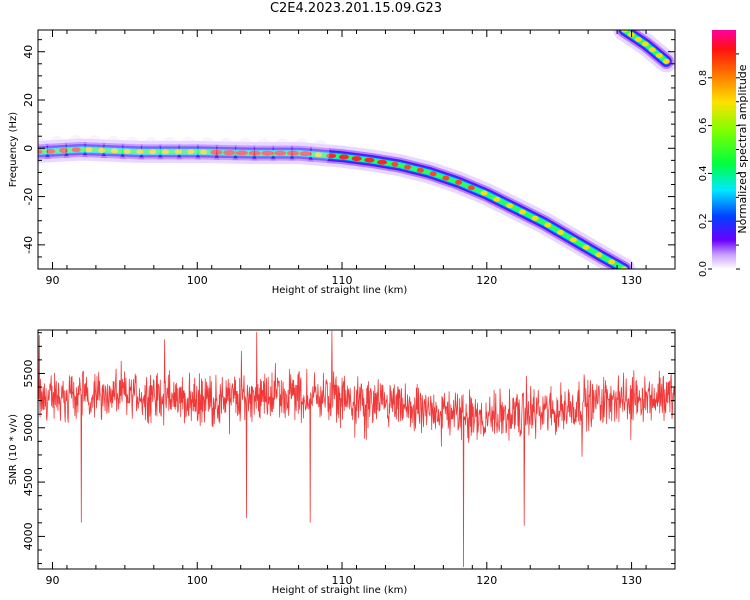 The width and height of the screenshot is (750, 600). Describe the element at coordinates (28, 428) in the screenshot. I see `y-tick-label: 5000` at that location.